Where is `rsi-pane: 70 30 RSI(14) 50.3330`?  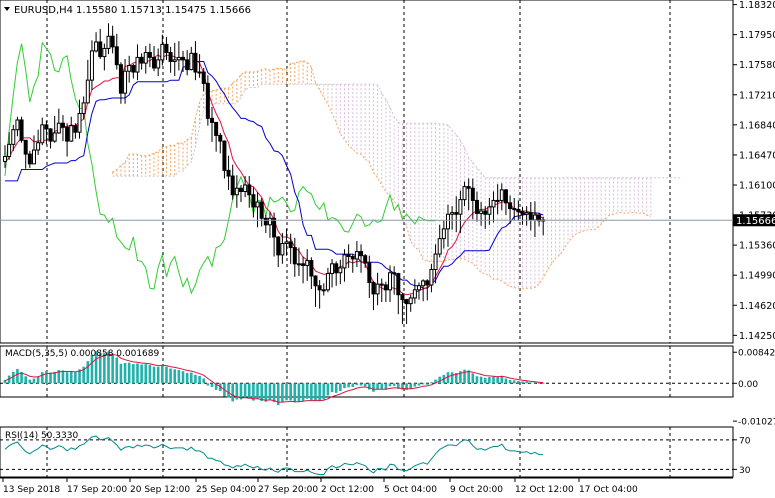
rsi-pane: 70 30 RSI(14) 50.3330 is located at coordinates (375, 452).